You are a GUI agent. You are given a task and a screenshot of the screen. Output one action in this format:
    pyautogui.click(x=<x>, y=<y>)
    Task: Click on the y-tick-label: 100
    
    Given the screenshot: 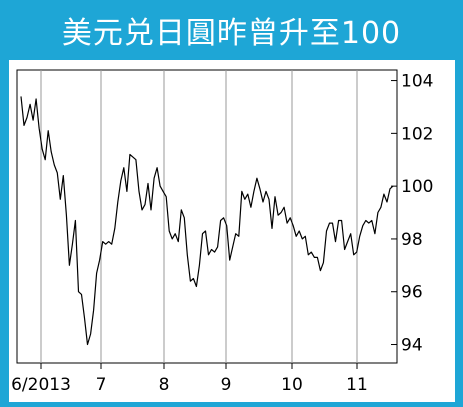 What is the action you would take?
    pyautogui.click(x=417, y=187)
    